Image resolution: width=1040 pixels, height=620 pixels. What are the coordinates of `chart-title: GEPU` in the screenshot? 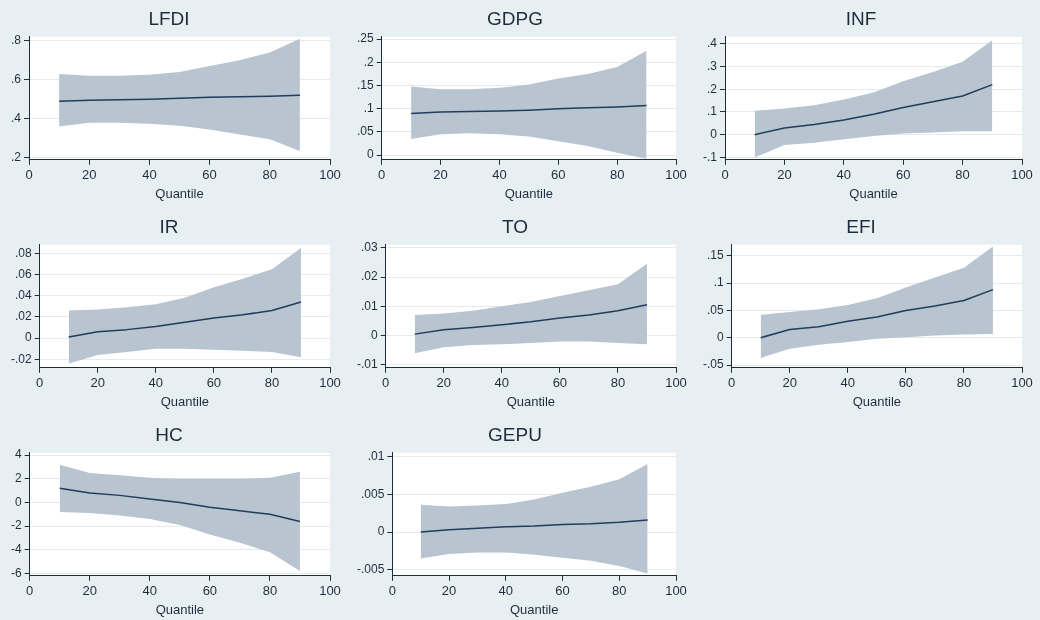 It's located at (515, 434).